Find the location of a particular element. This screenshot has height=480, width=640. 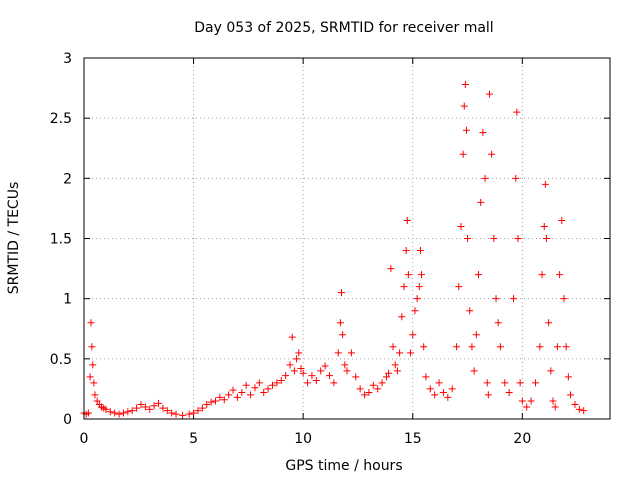

y-tick-label: 2 is located at coordinates (67, 179).